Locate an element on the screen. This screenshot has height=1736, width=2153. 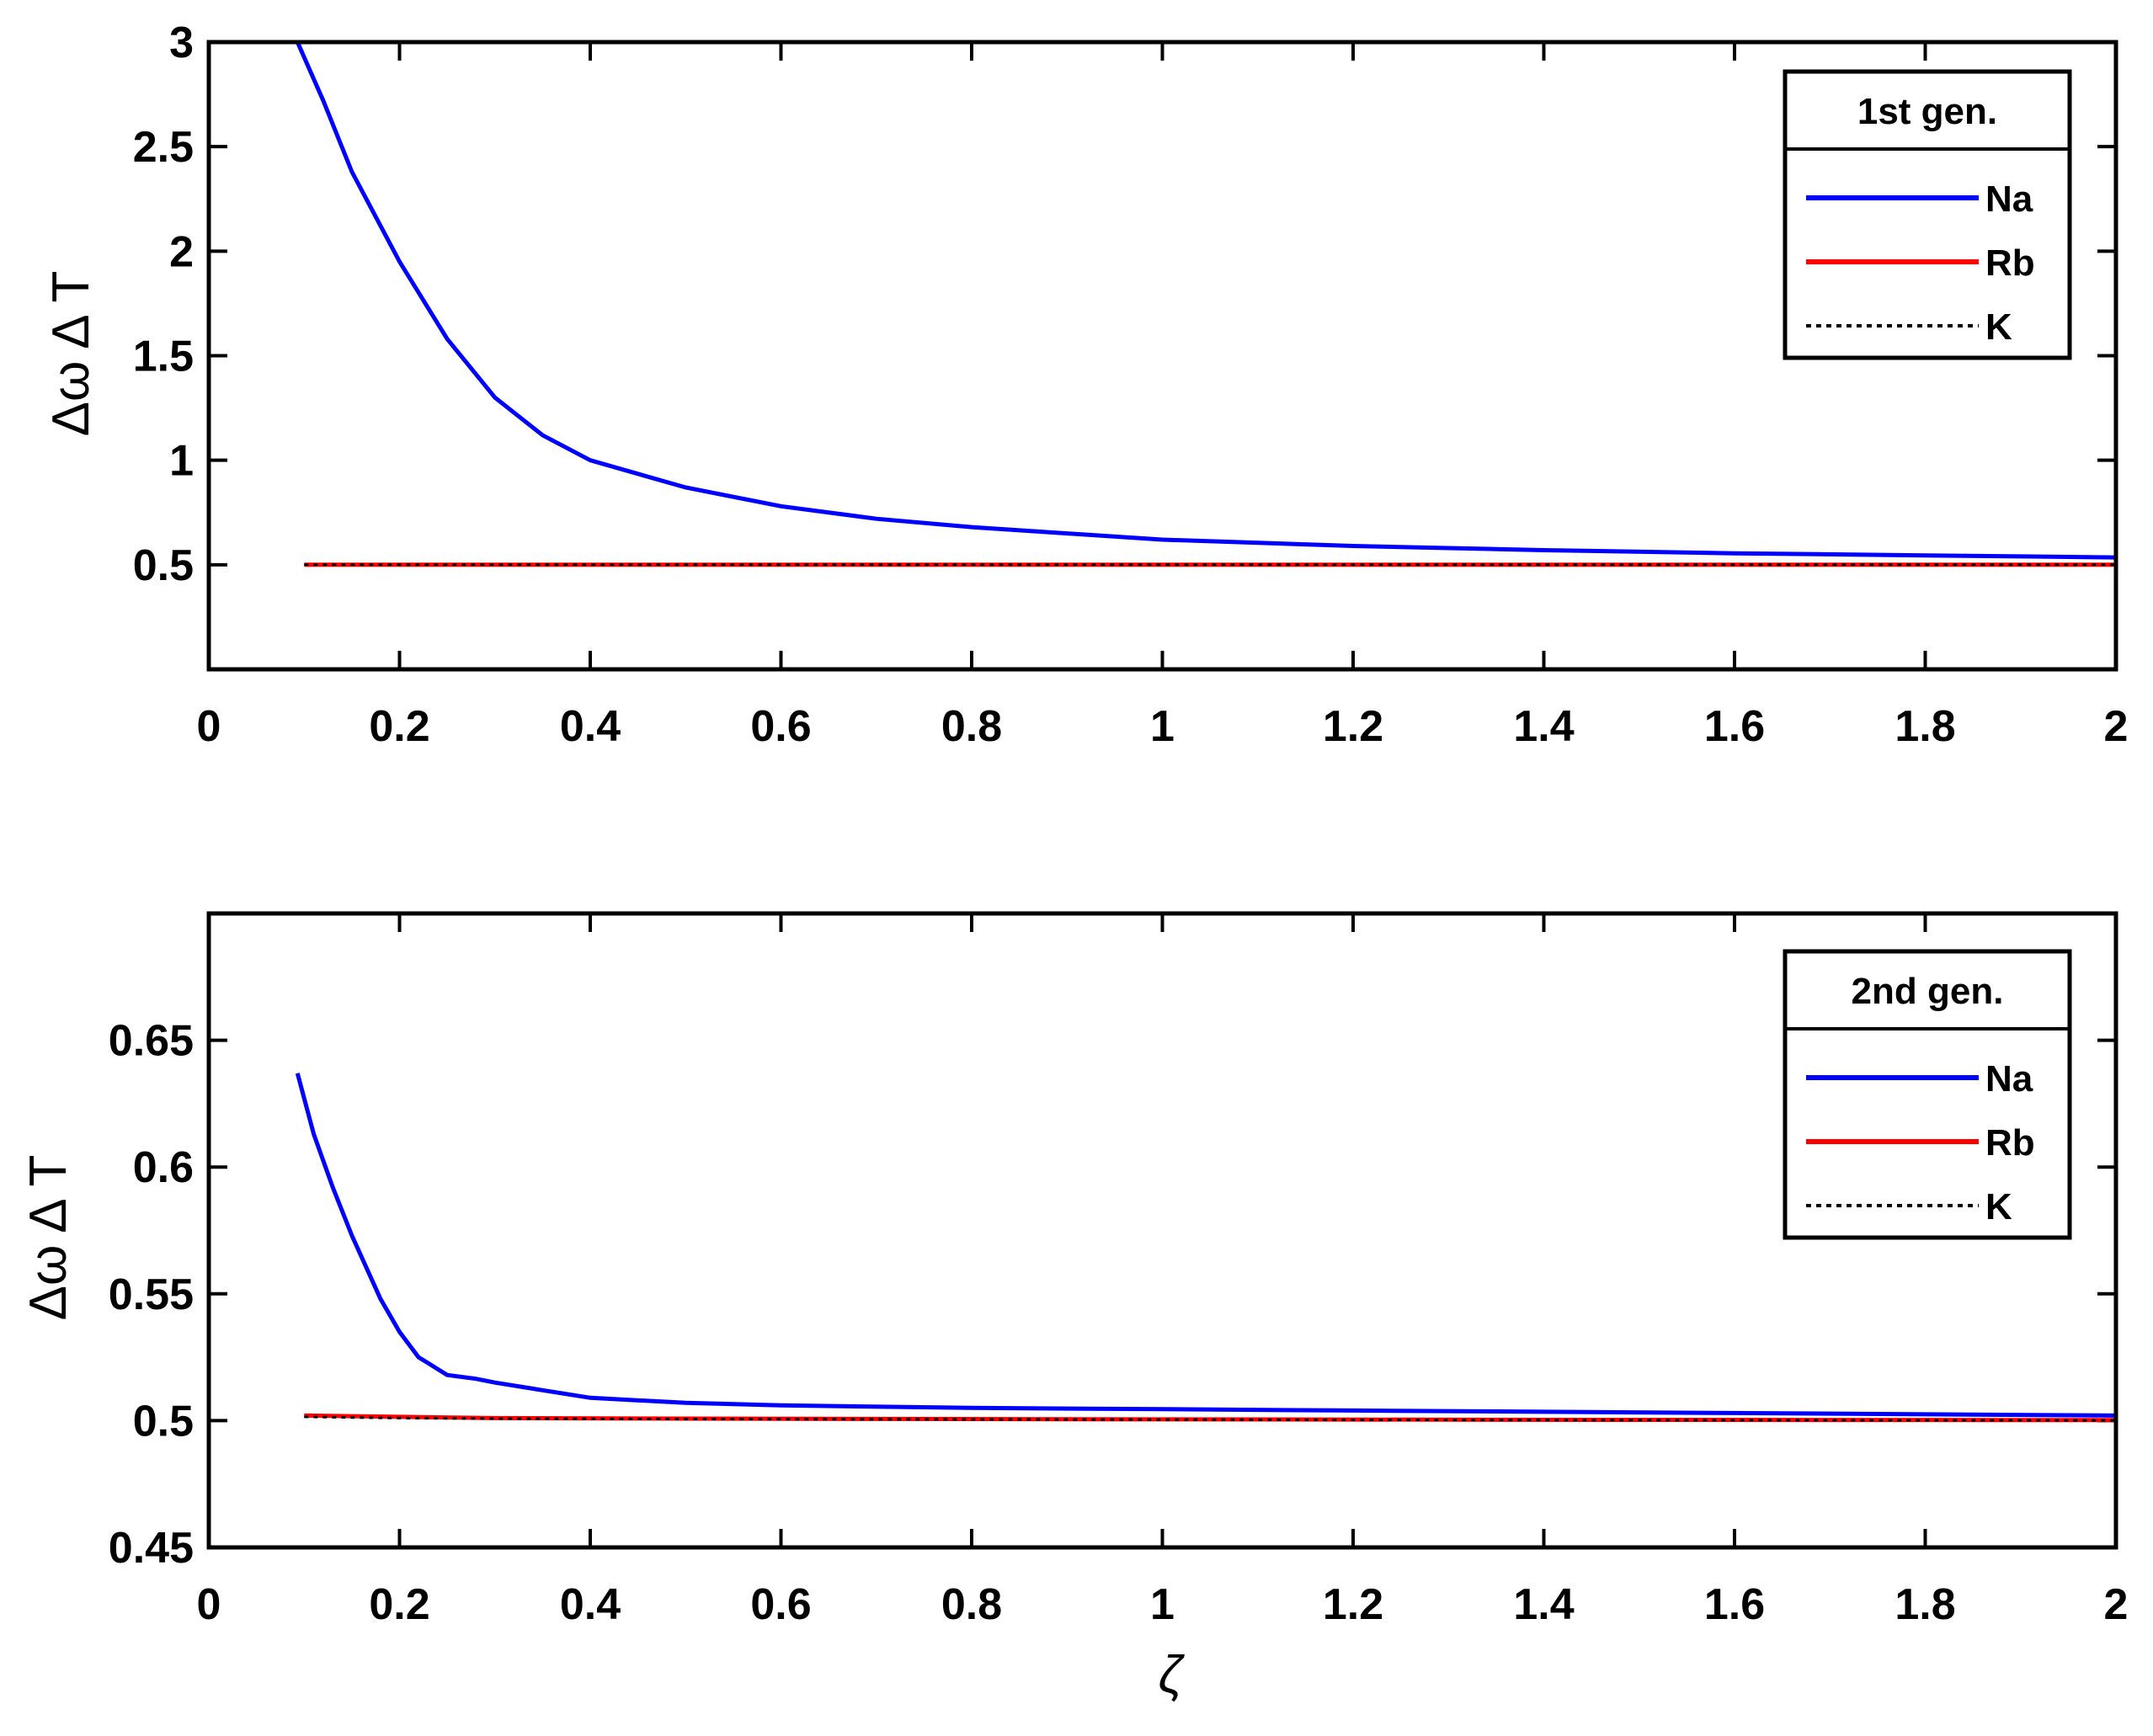
legend: 2nd gen. Na Rb K is located at coordinates (1927, 1094).